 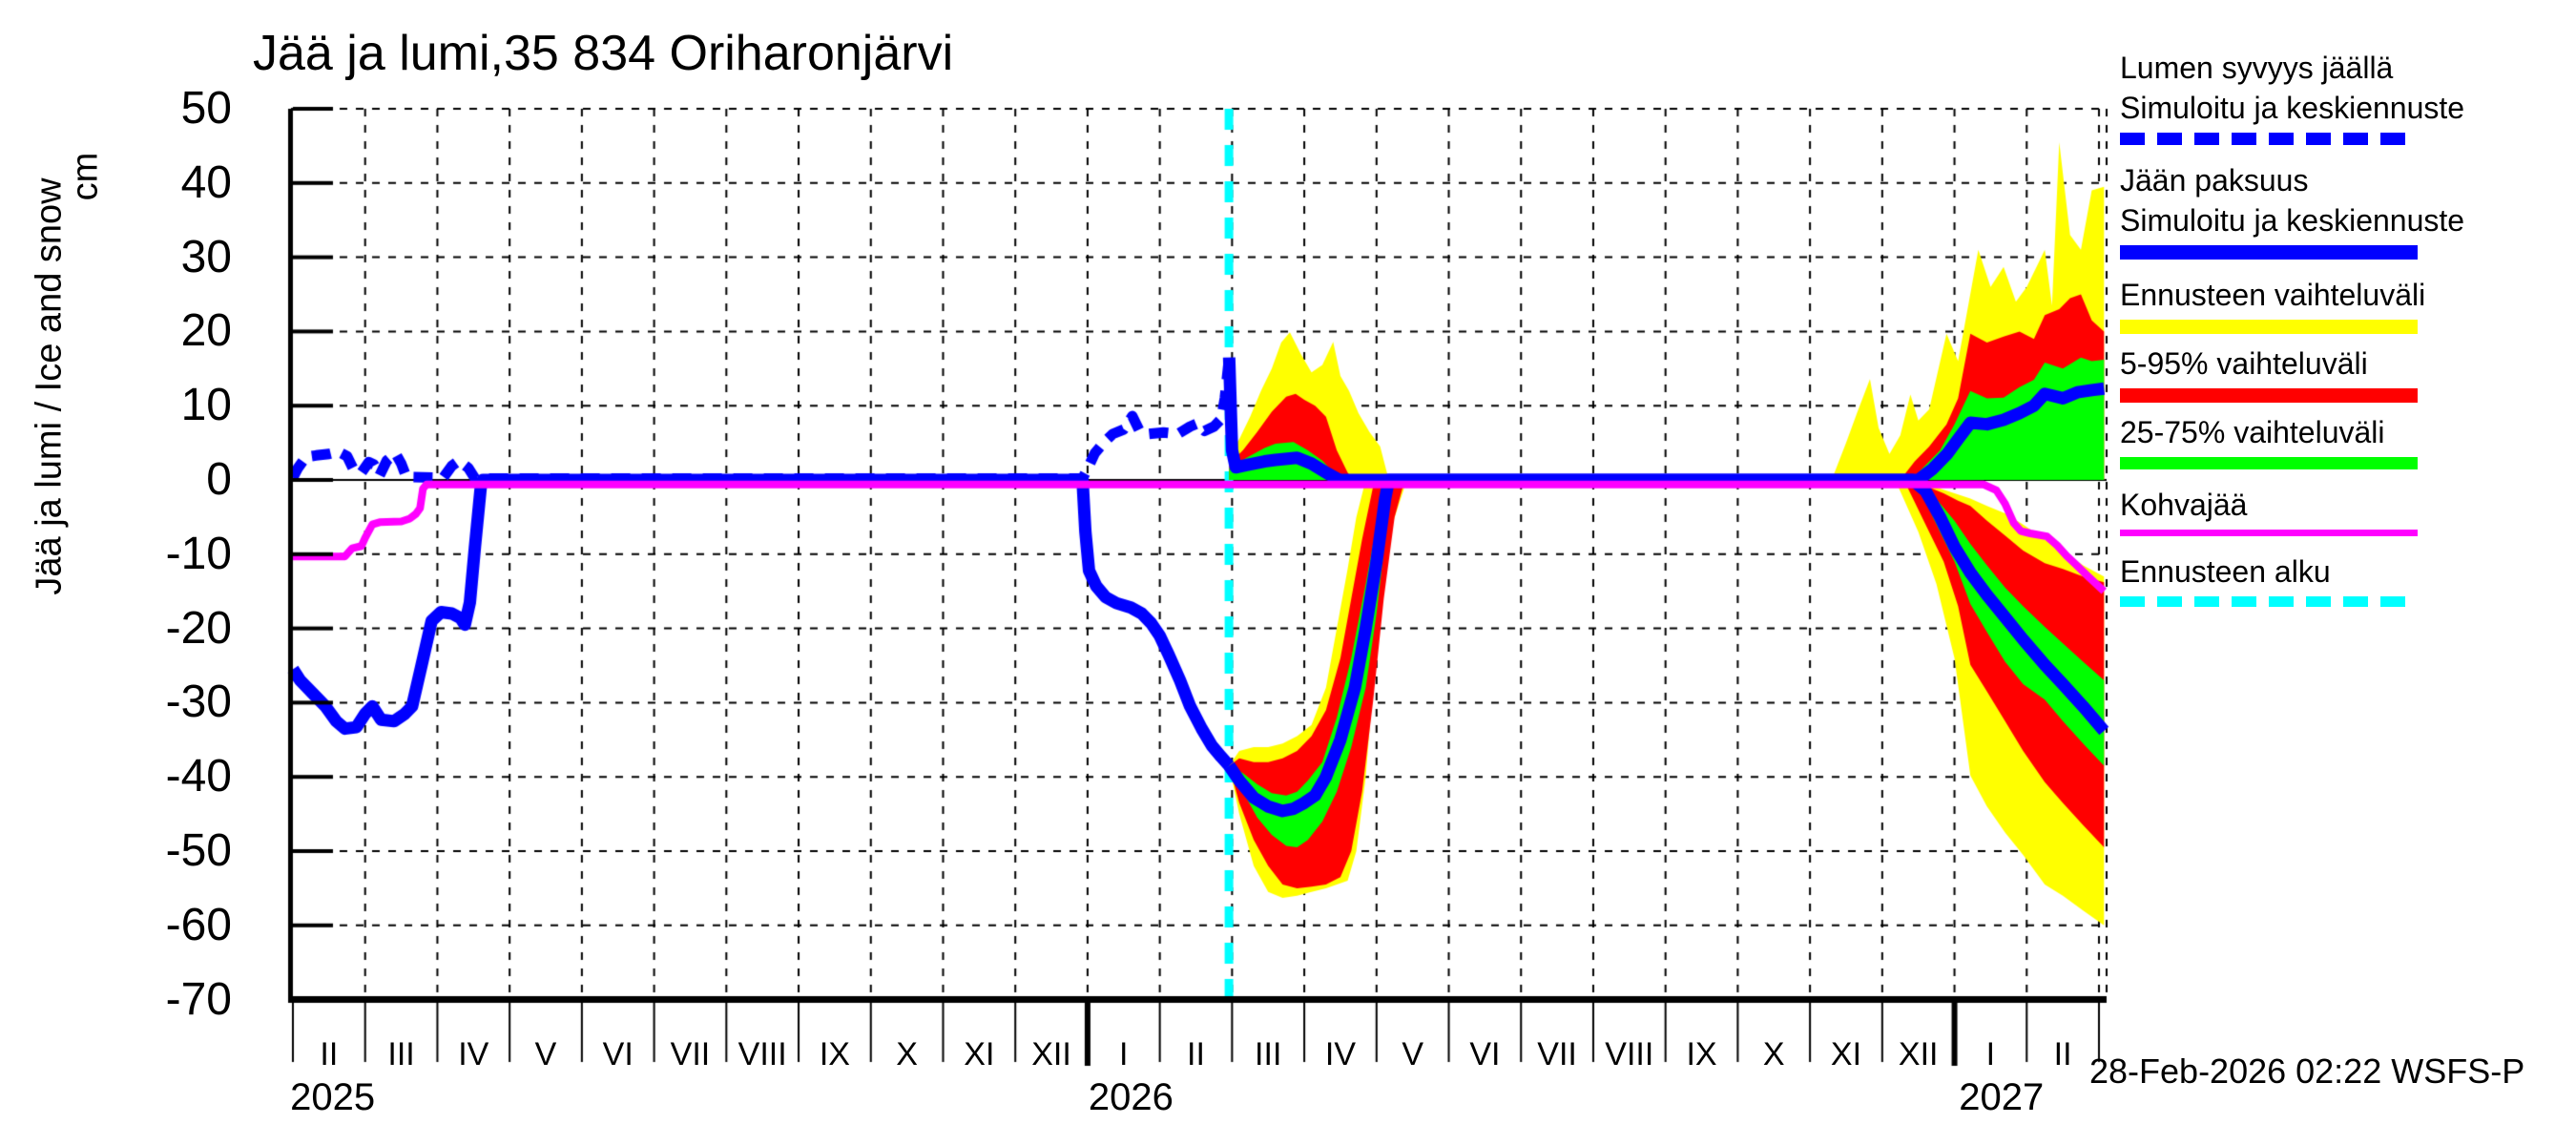 I want to click on legend-entry-5: 25-75% vaihteluväli, so click(x=2269, y=441).